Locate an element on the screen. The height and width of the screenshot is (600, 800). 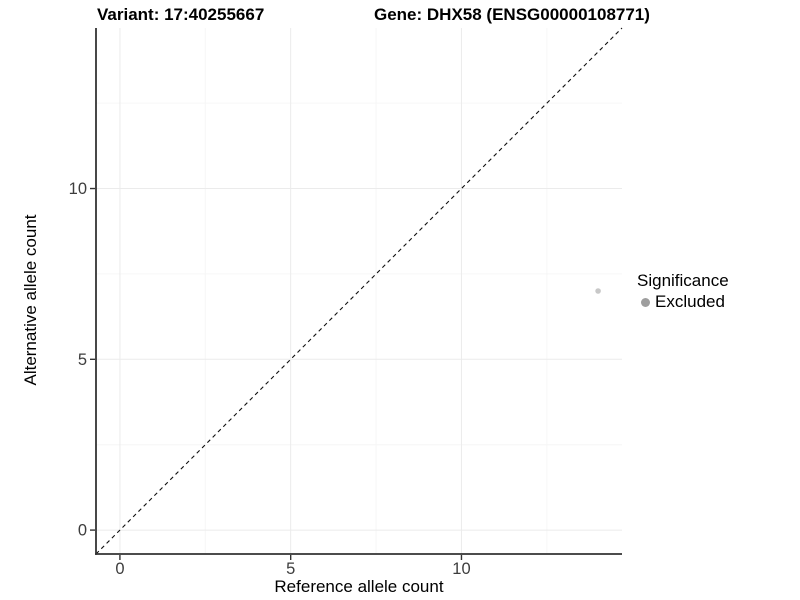
legend-item-label: Excluded is located at coordinates (690, 301).